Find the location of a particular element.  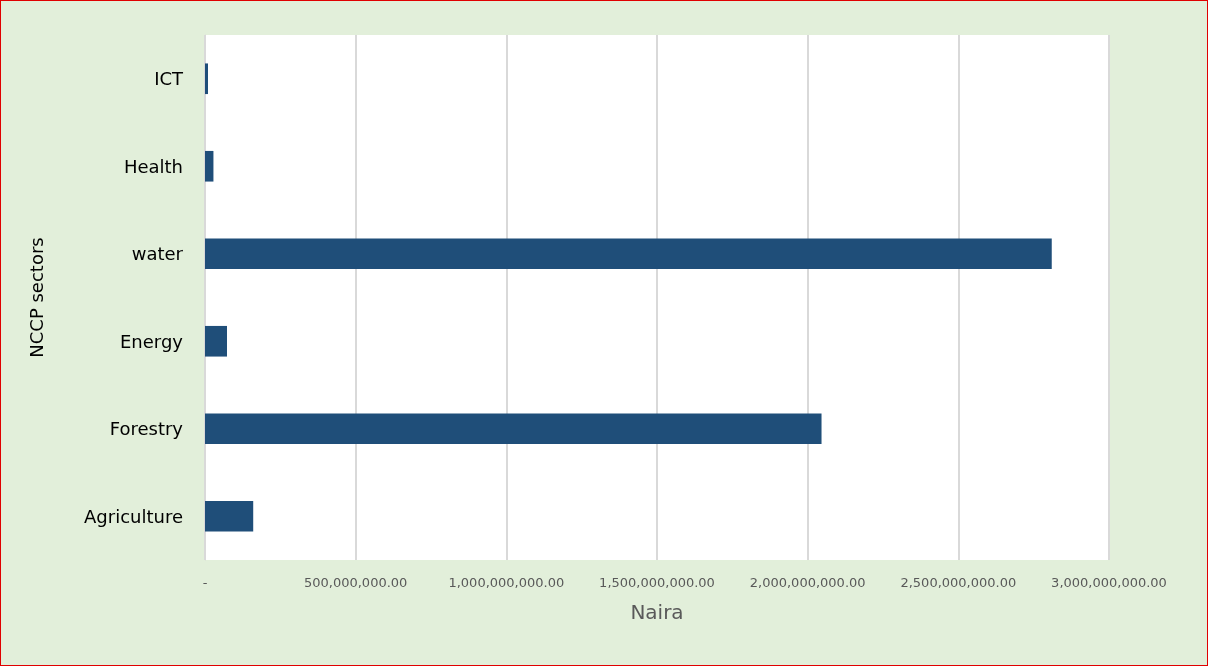

x-tick-label: 2,000,000,000.00 is located at coordinates (807, 582).